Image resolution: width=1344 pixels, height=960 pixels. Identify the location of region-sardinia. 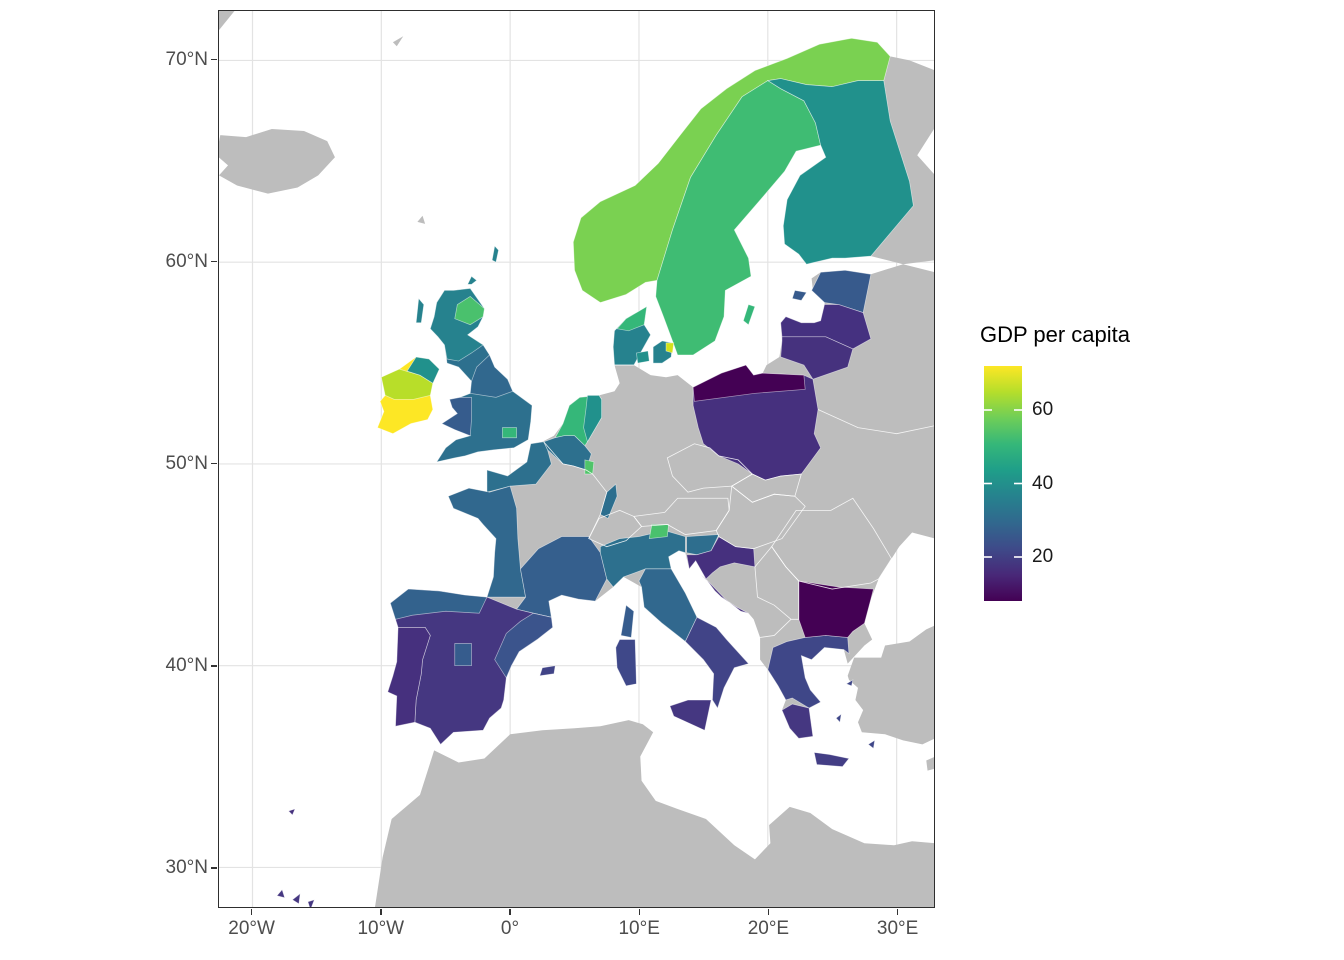
(626, 662).